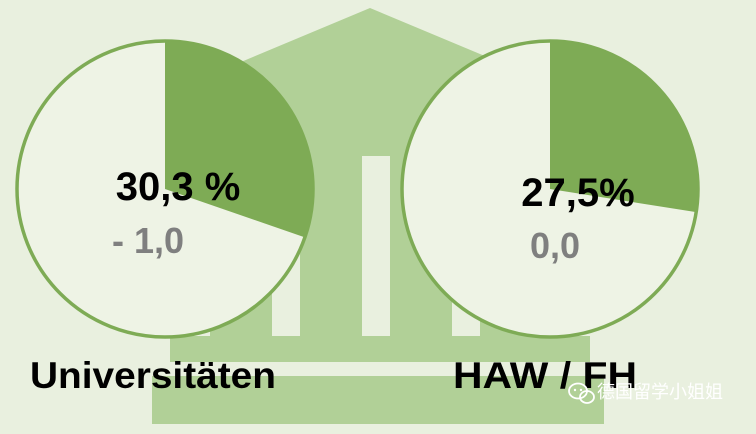 The width and height of the screenshot is (756, 434). I want to click on pie-haw-fh-change-label: 0,0, so click(555, 245).